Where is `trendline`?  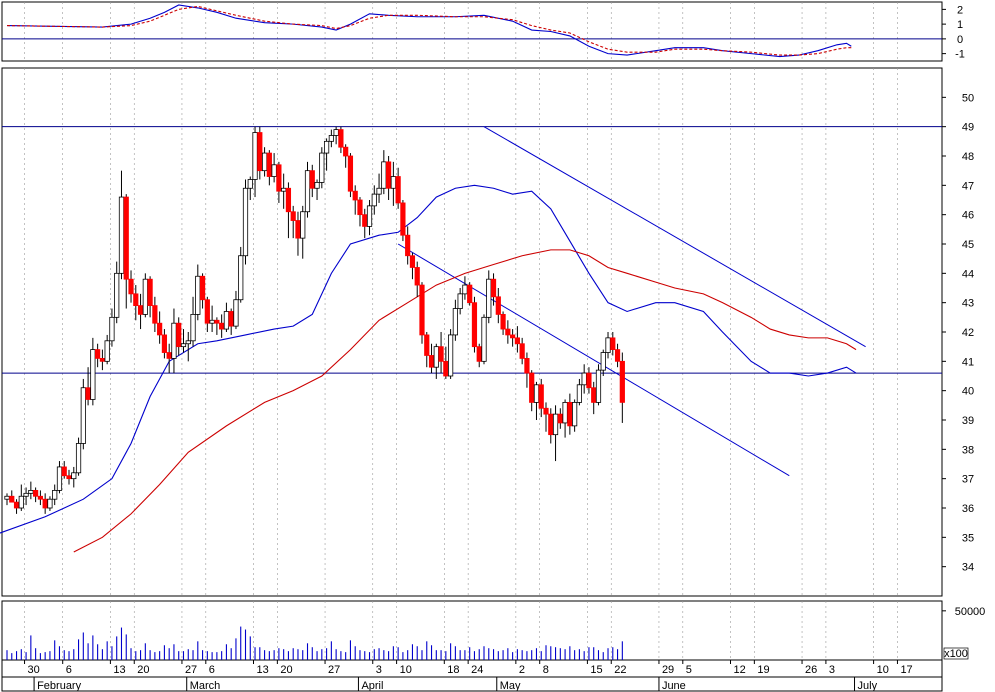 trendline is located at coordinates (593, 360).